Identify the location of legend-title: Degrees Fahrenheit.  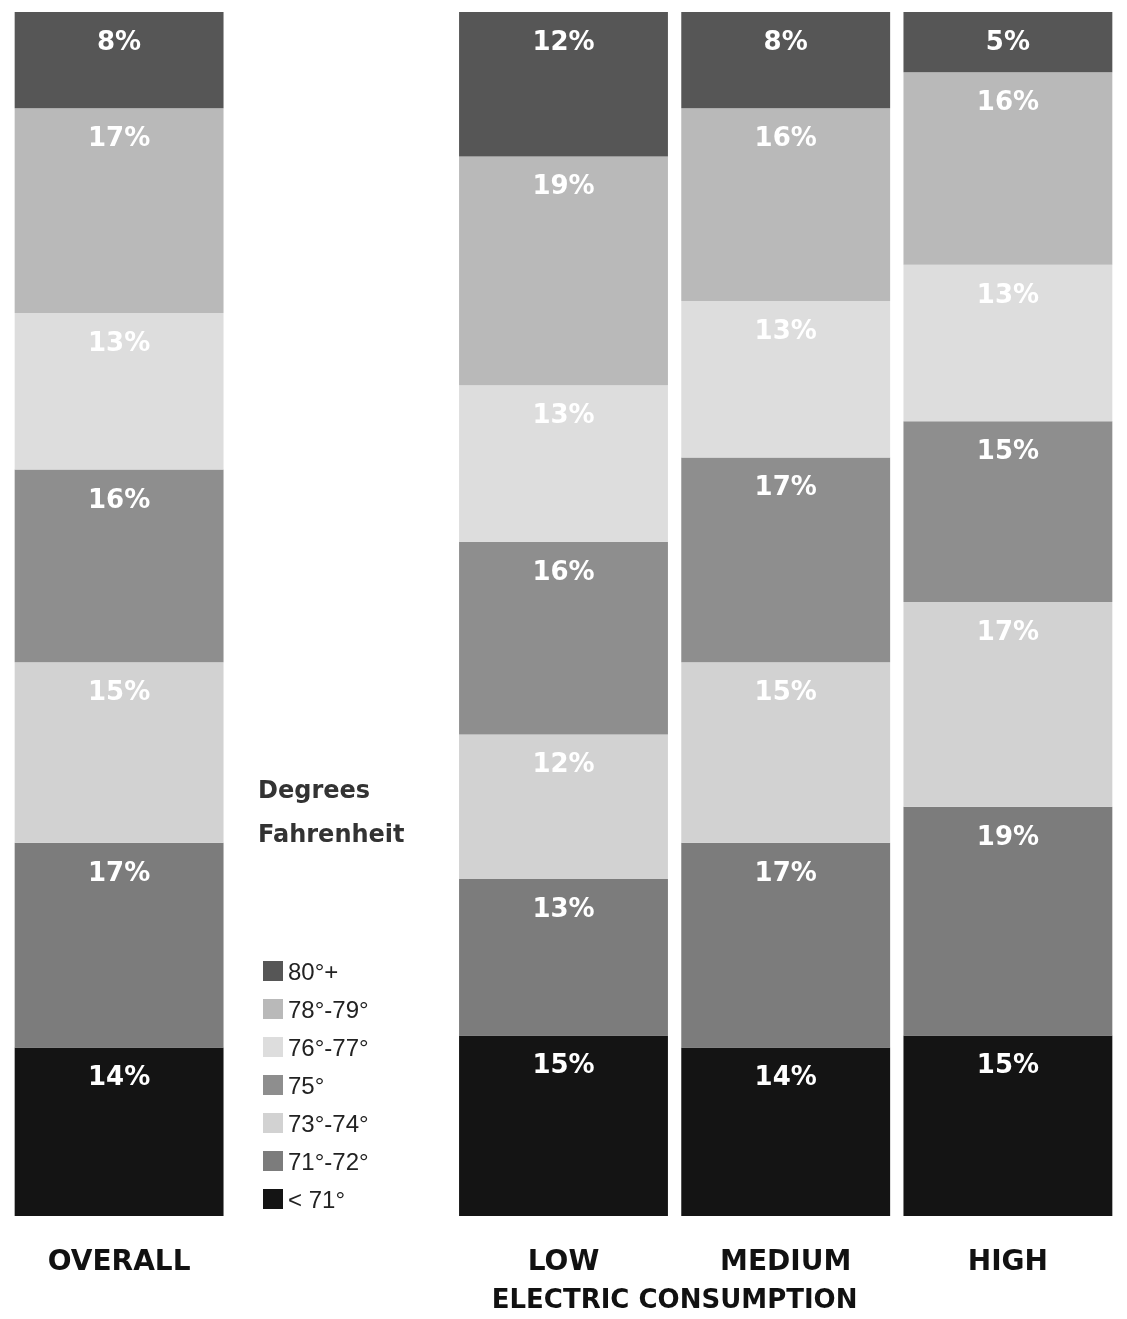
(331, 812).